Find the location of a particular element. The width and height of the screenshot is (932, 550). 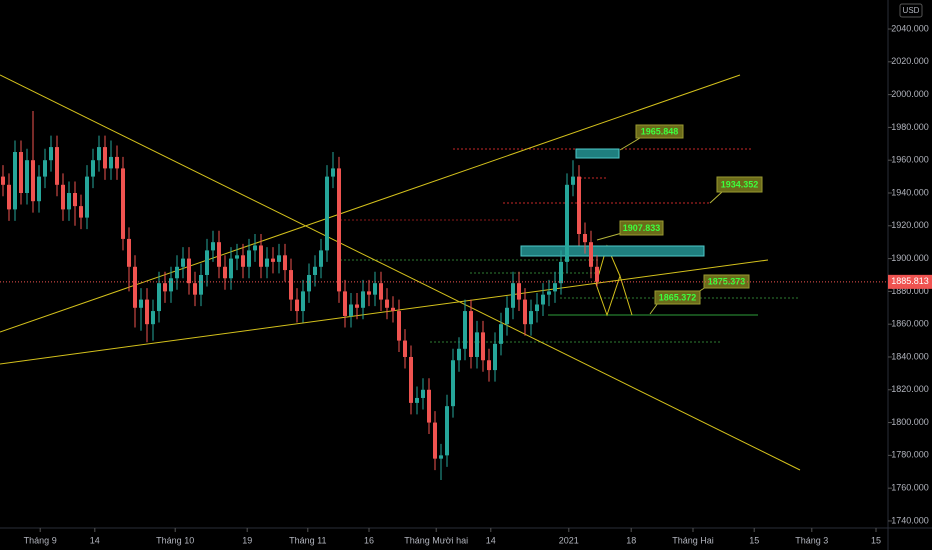

x-tick-label: Tháng 11 is located at coordinates (307, 540).